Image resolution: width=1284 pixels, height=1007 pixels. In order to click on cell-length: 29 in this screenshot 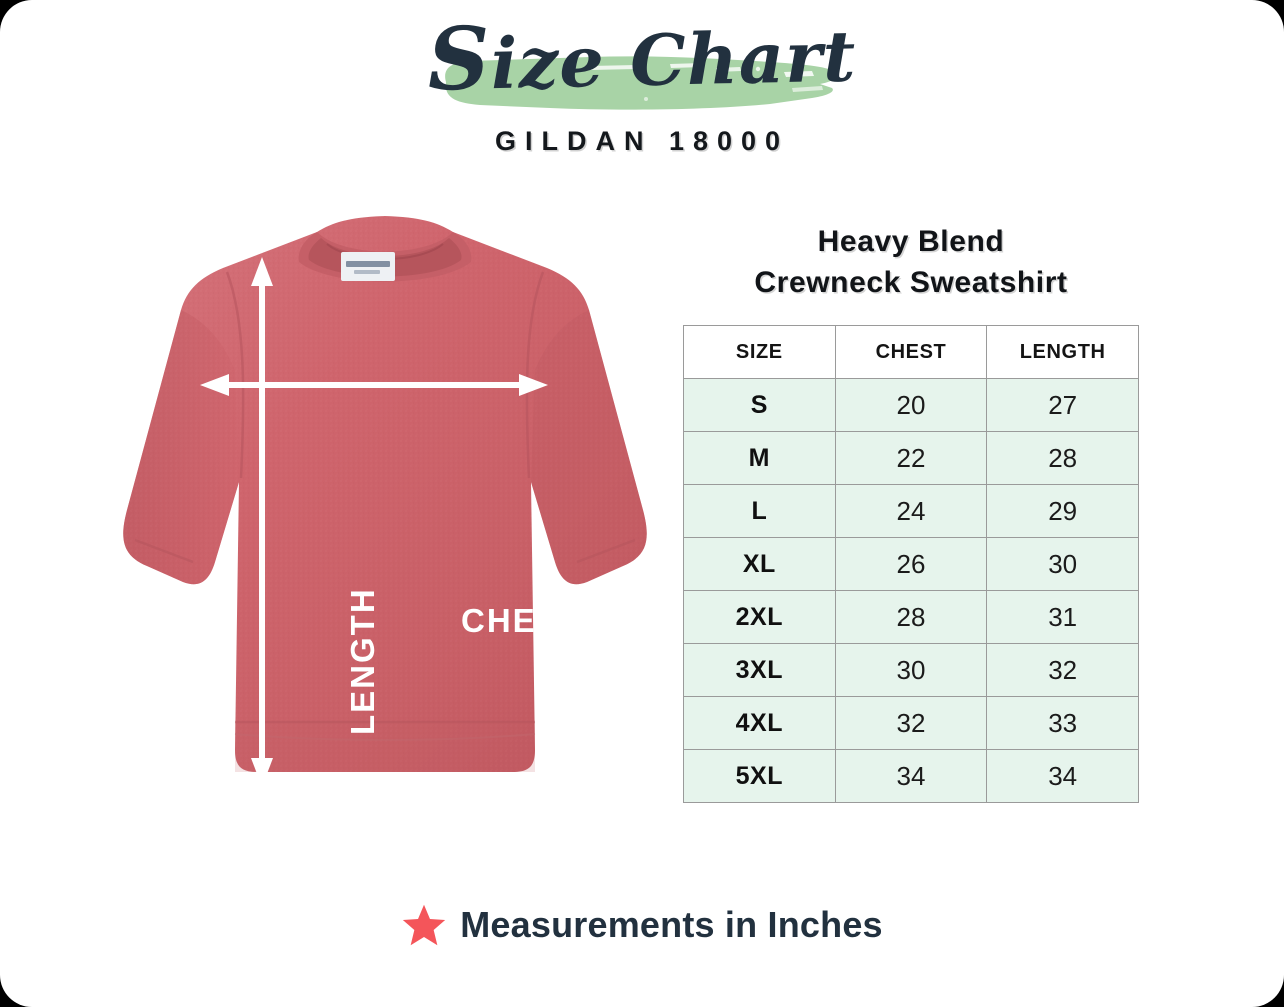, I will do `click(1062, 511)`.